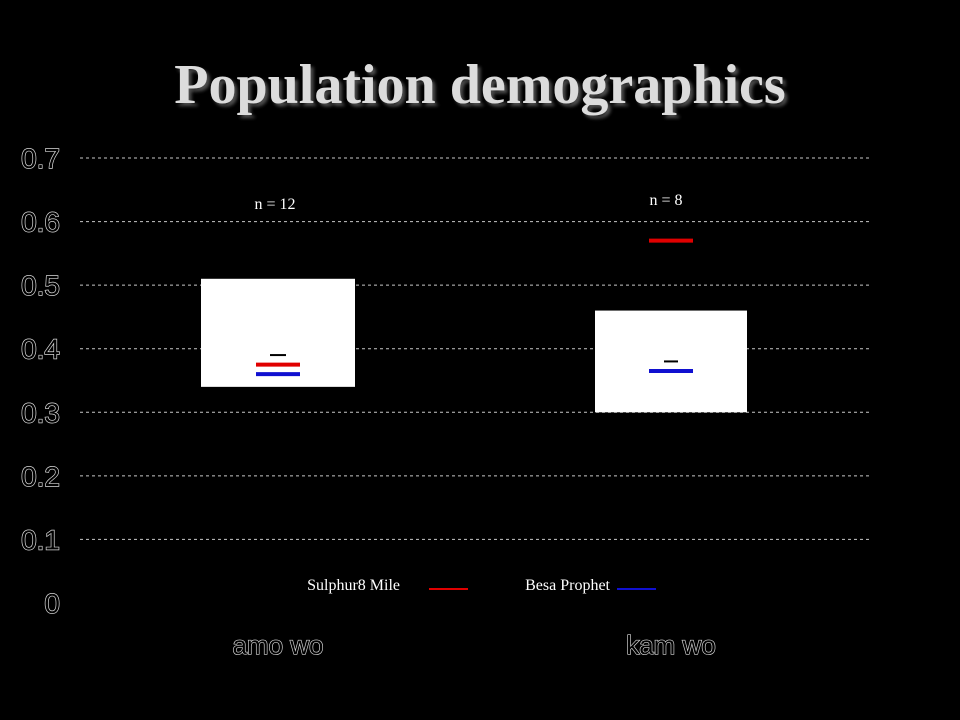 This screenshot has height=720, width=960. I want to click on legend: Sulphur8 Mile Besa Prophet, so click(481, 585).